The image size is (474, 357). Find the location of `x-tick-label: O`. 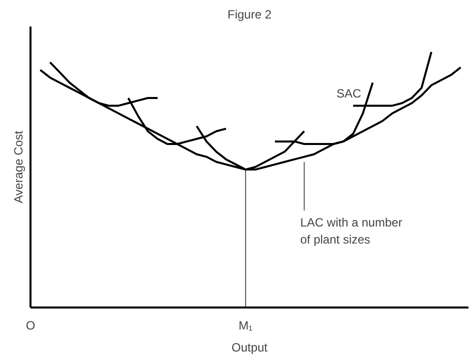

x-tick-label: O is located at coordinates (31, 325).